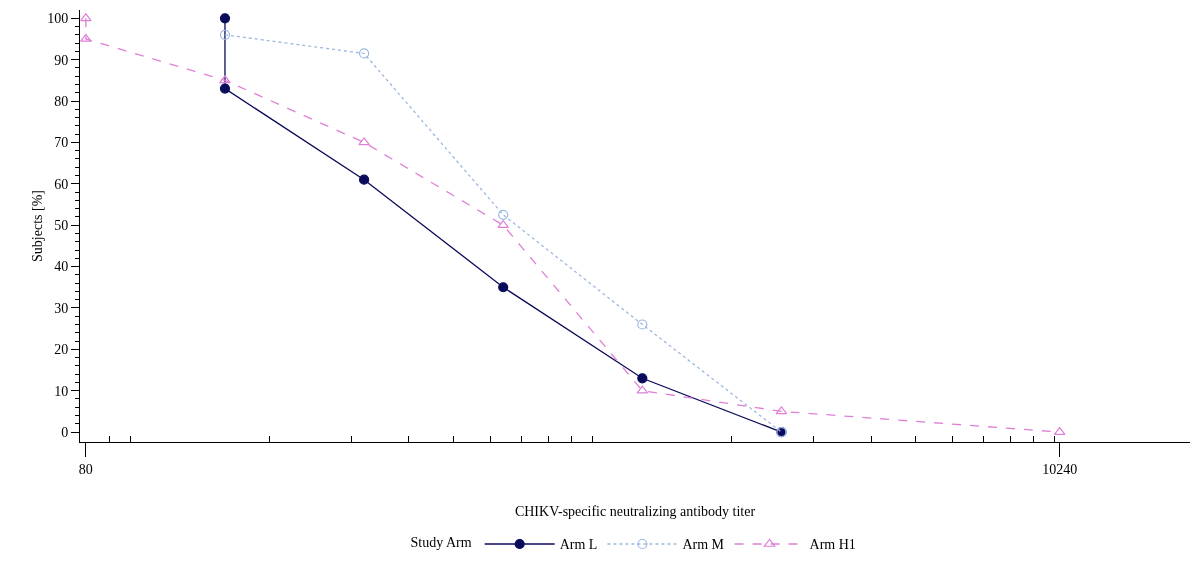 The height and width of the screenshot is (566, 1195). Describe the element at coordinates (37, 226) in the screenshot. I see `y-axis-title: Subjects [%]` at that location.